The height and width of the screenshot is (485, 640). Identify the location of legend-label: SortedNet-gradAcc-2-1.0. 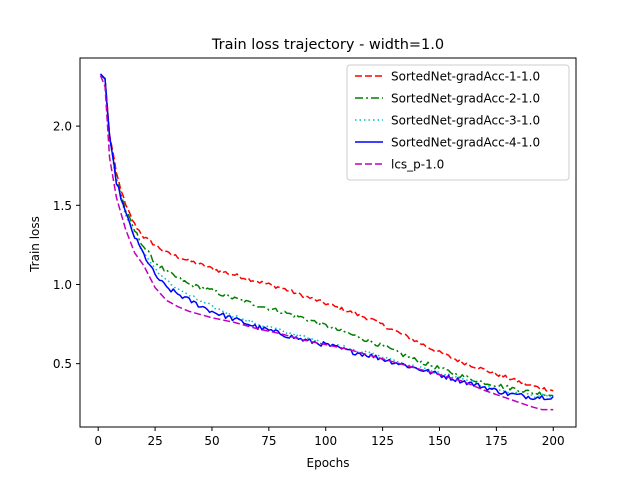
(465, 99).